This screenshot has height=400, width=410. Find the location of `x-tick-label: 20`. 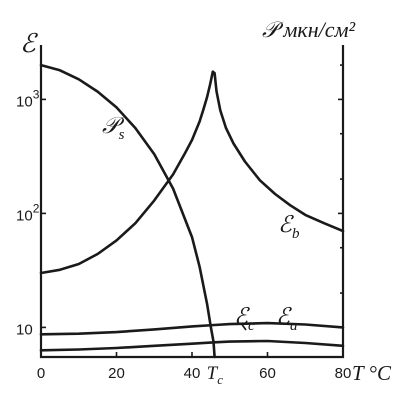

x-tick-label: 20 is located at coordinates (116, 373).